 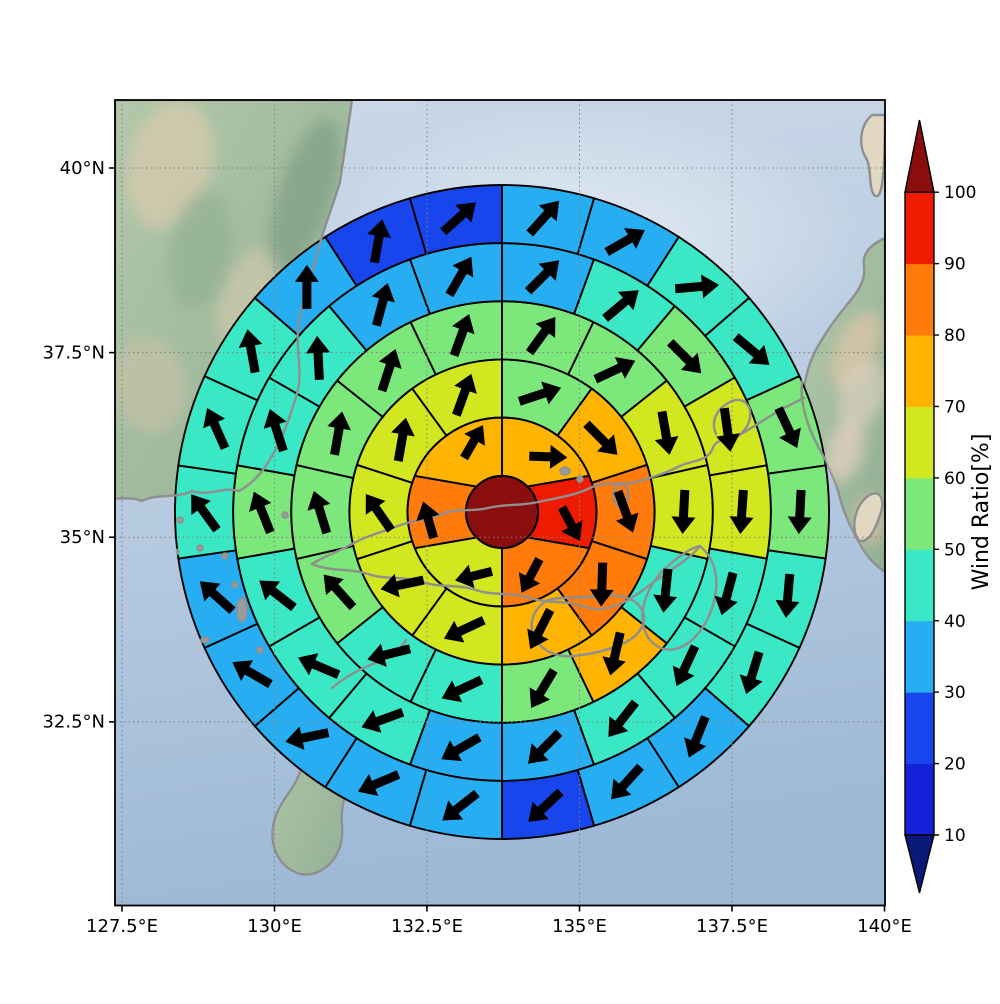 I want to click on y-tick-label: 37.5°N, so click(x=73, y=353).